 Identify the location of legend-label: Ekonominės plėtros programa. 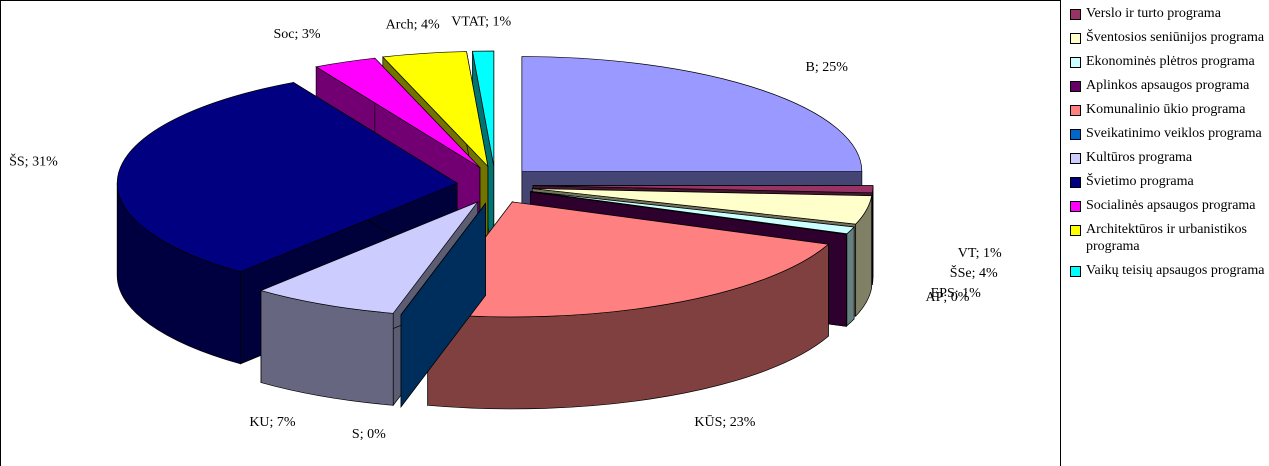
(1170, 61).